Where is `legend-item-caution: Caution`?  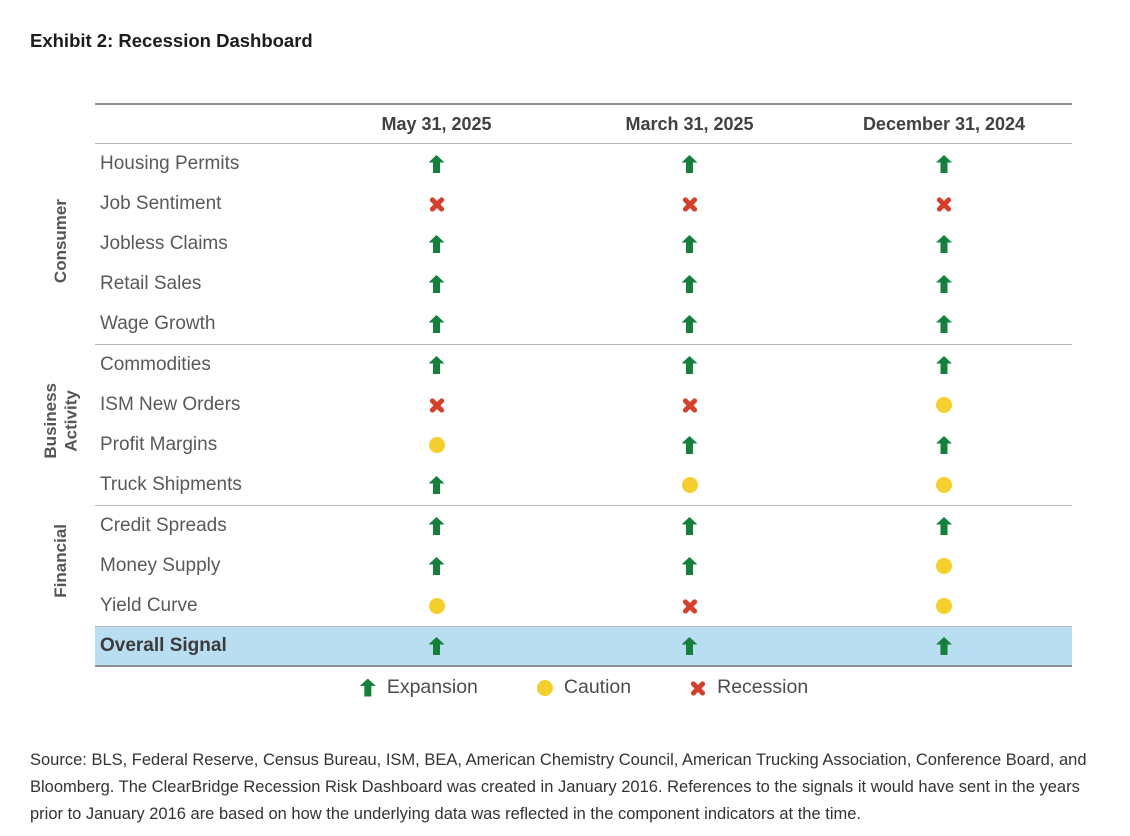 legend-item-caution: Caution is located at coordinates (583, 687).